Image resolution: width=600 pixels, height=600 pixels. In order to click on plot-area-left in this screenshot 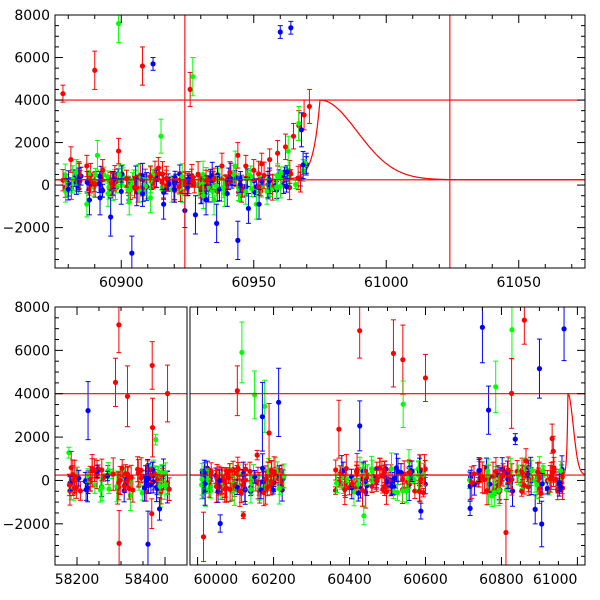, I will do `click(119, 436)`.